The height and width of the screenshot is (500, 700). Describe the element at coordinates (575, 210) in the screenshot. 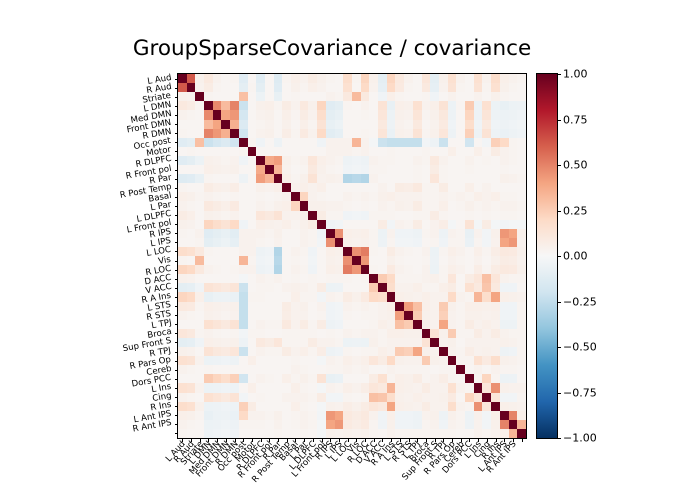

I see `colorbar-tick-label: 0.25` at that location.